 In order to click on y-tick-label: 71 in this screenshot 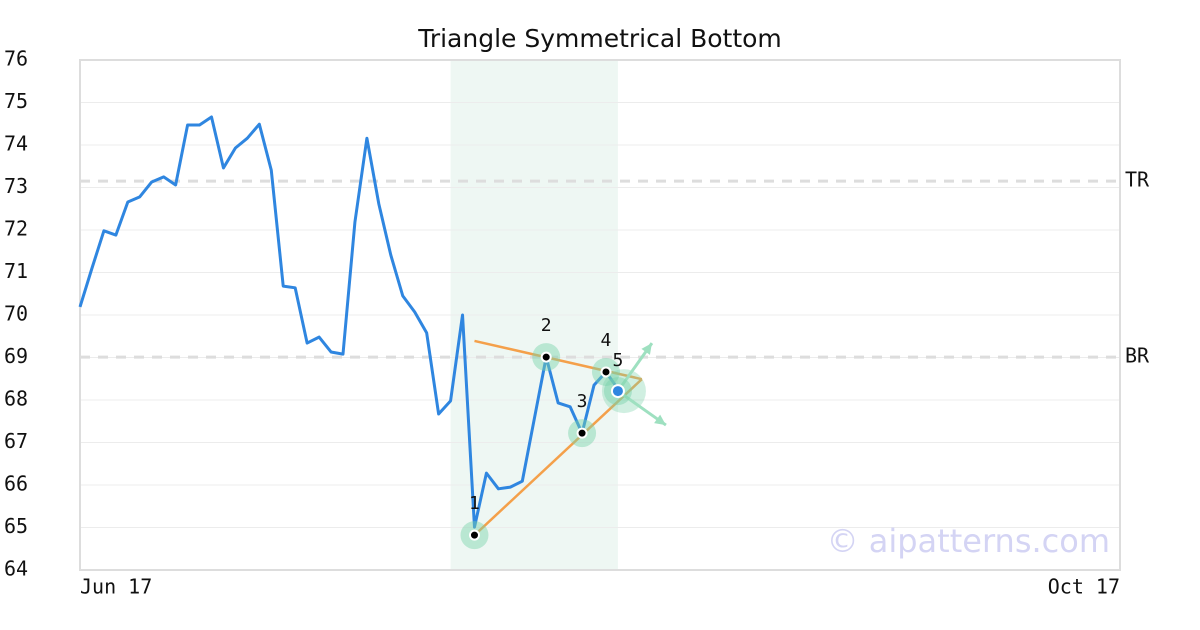, I will do `click(16, 271)`.